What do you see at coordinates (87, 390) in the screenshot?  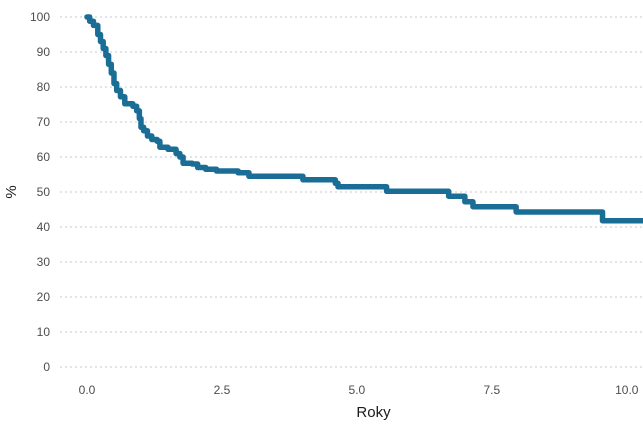 I see `x-tick-label: 0.0` at bounding box center [87, 390].